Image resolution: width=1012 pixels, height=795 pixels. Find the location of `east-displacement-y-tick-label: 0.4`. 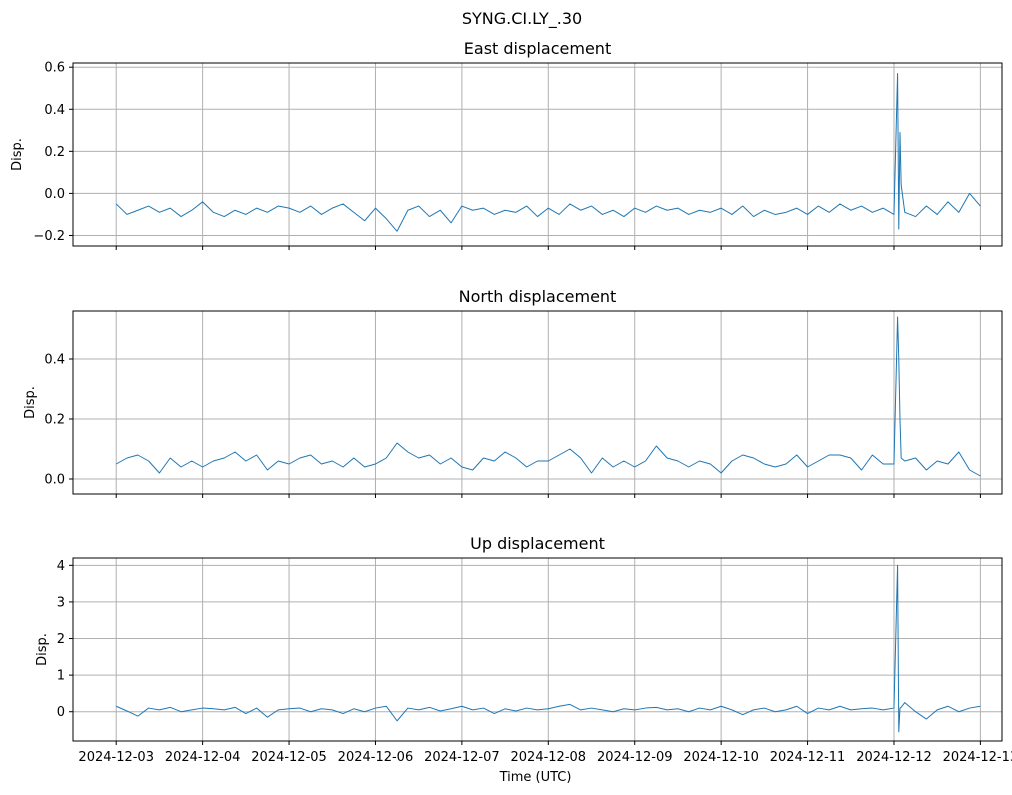

east-displacement-y-tick-label: 0.4 is located at coordinates (54, 110).